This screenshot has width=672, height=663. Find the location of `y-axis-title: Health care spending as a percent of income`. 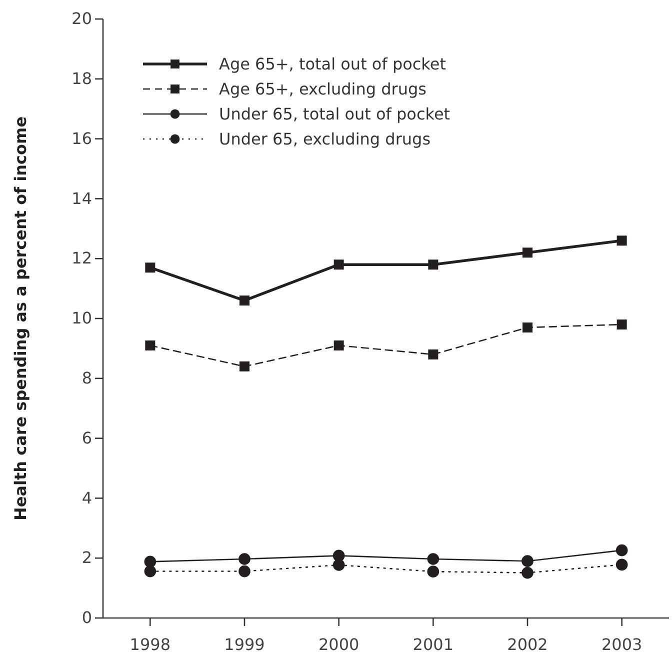

y-axis-title: Health care spending as a percent of income is located at coordinates (20, 318).